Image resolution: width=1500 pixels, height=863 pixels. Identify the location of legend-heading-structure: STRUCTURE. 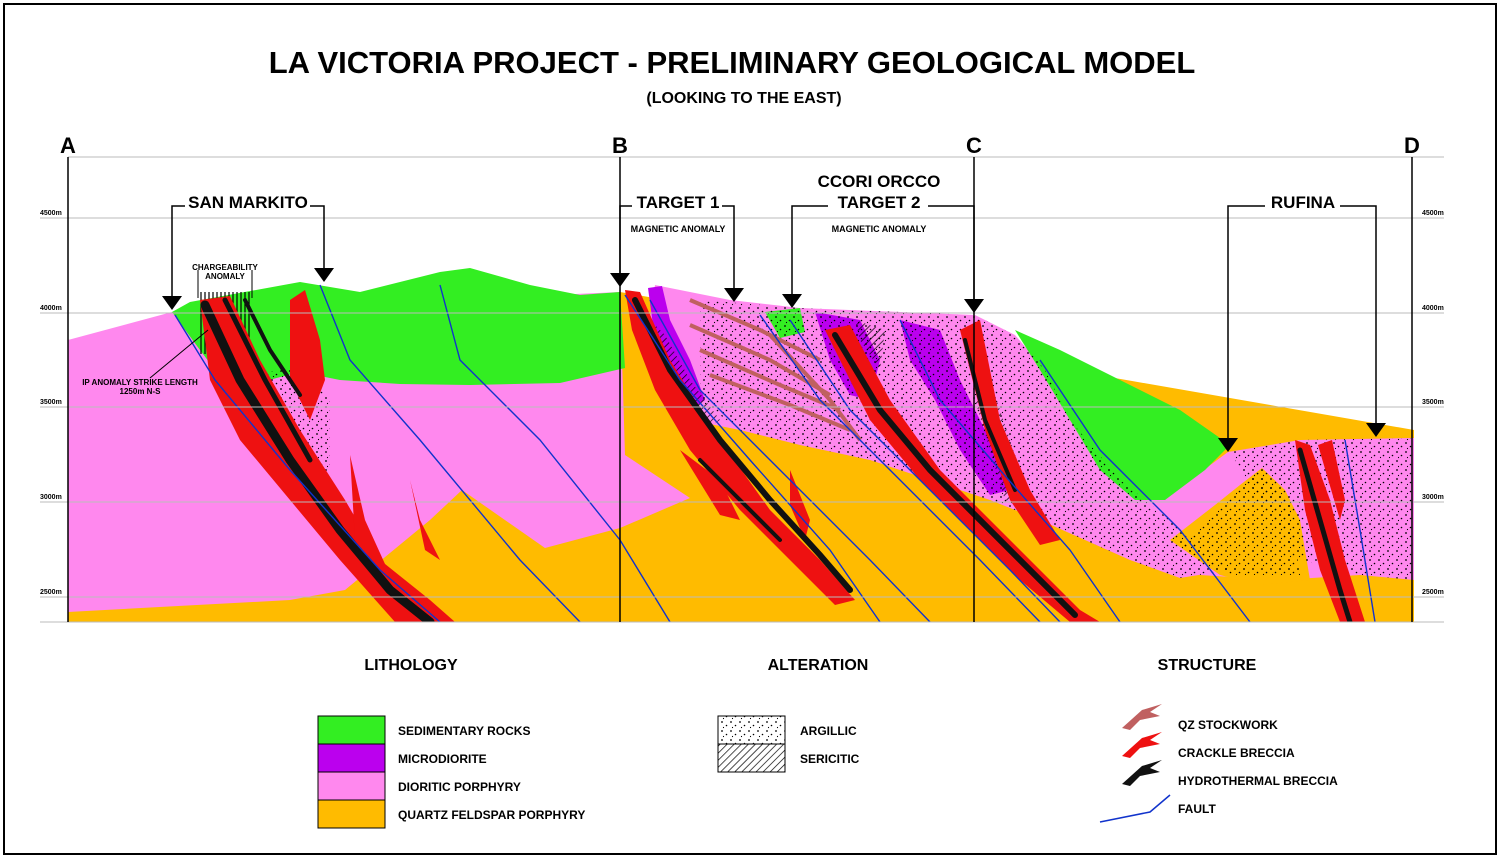
(1207, 665).